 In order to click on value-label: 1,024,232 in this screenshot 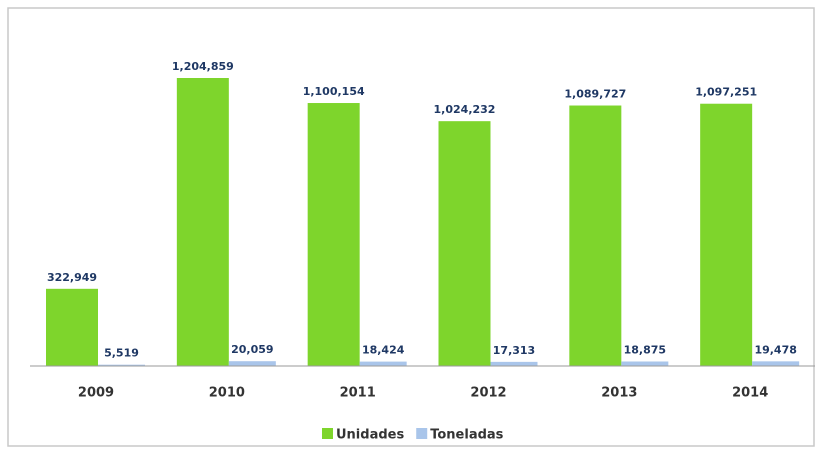, I will do `click(465, 109)`.